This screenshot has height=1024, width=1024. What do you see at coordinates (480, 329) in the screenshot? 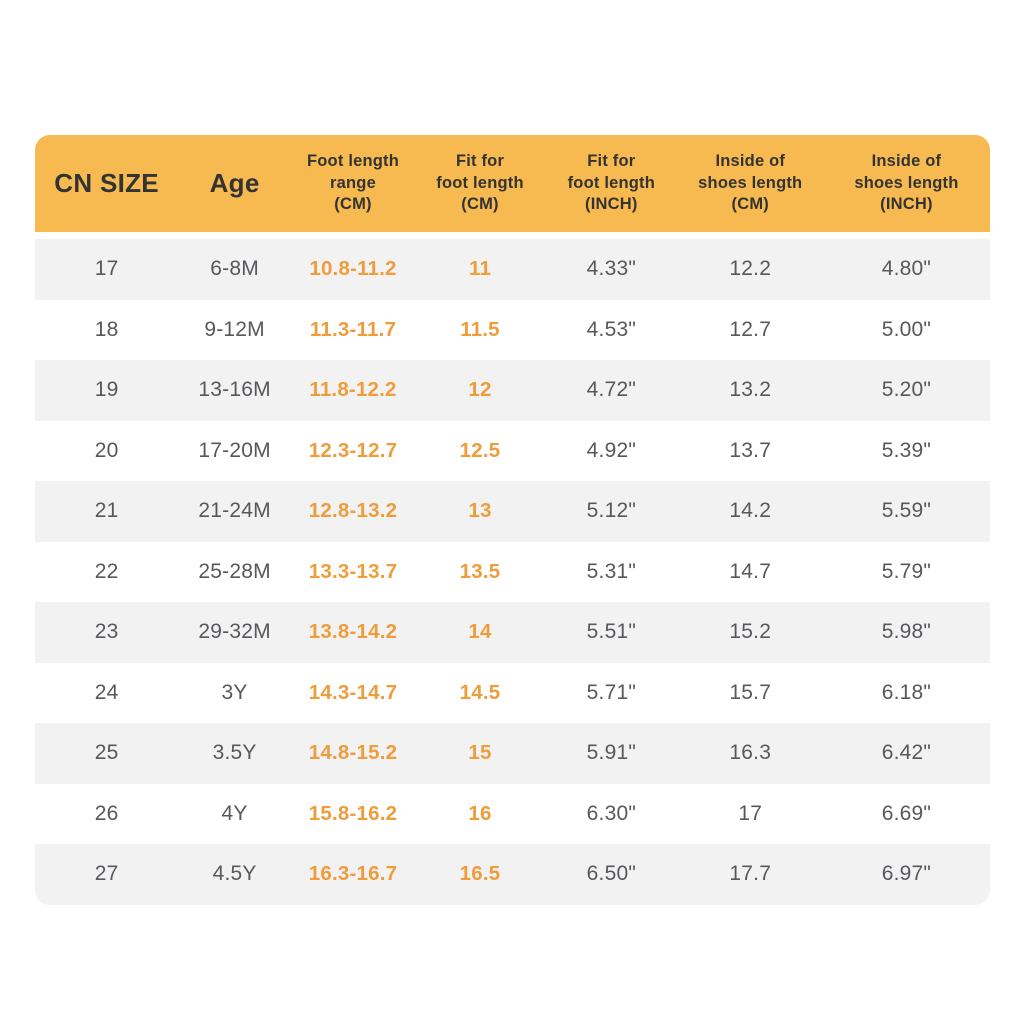
I see `cell-fit-foot-length-cm: 11.5` at bounding box center [480, 329].